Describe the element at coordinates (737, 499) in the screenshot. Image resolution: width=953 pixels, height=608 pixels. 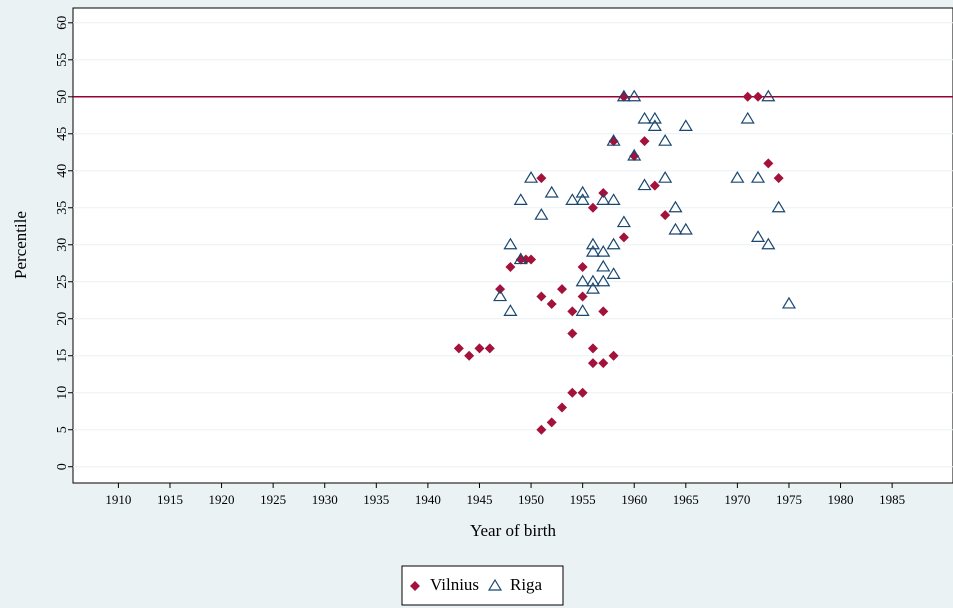
I see `x-tick-label: 1970` at that location.